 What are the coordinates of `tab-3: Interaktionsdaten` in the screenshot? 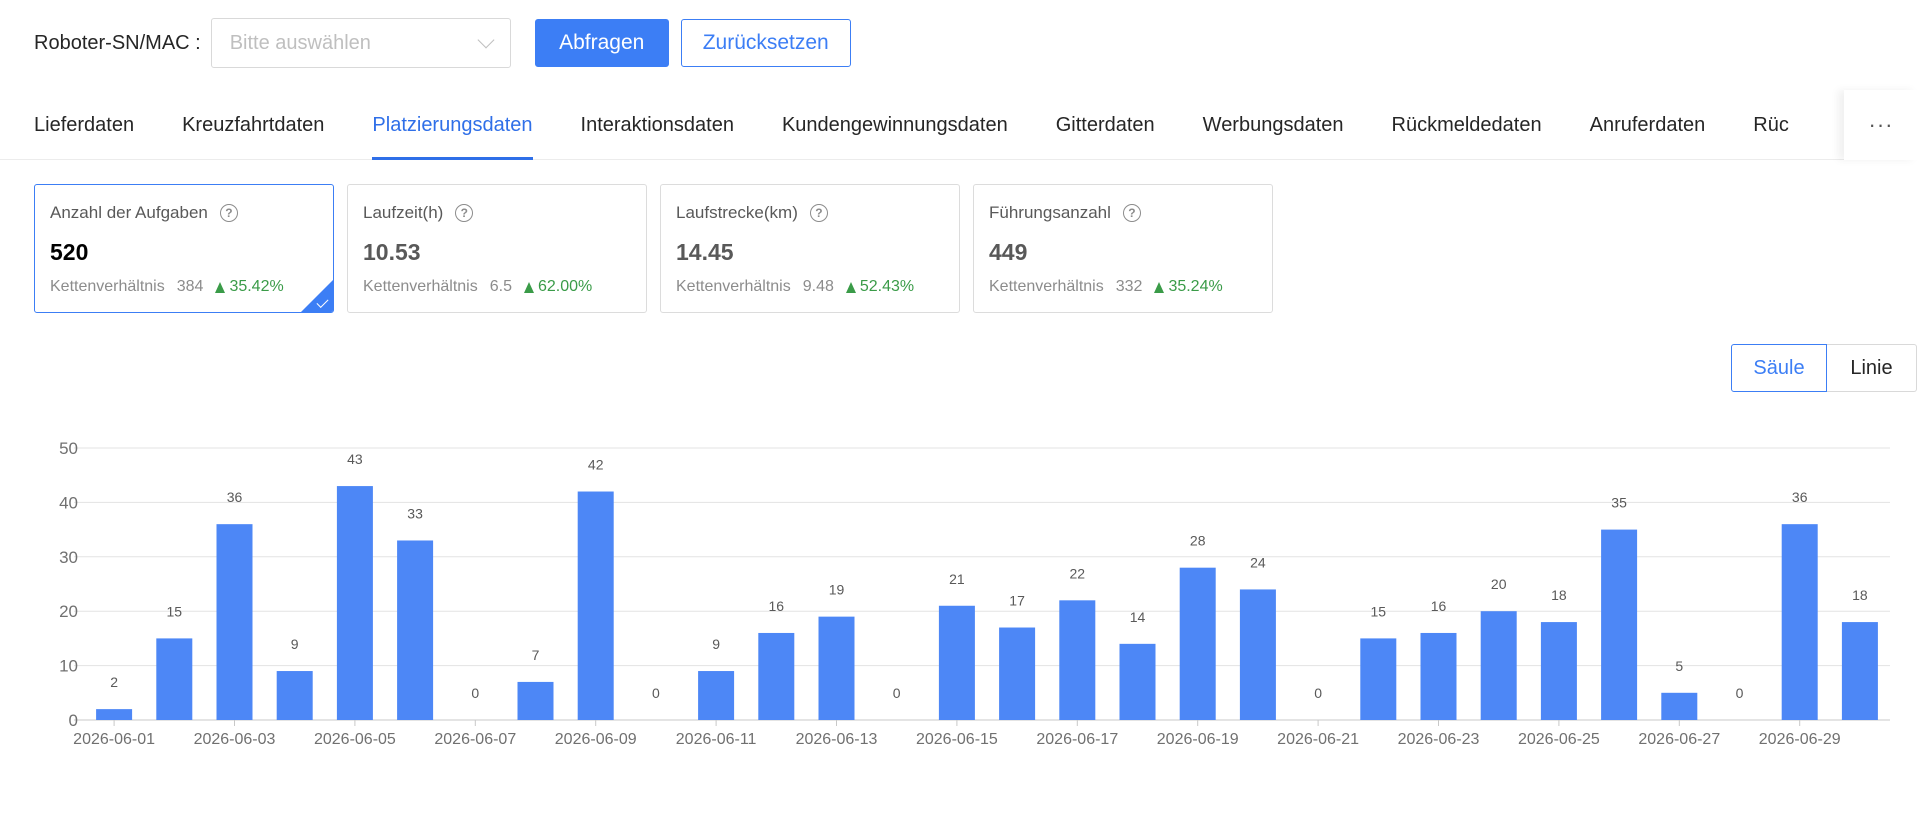 It's located at (657, 125).